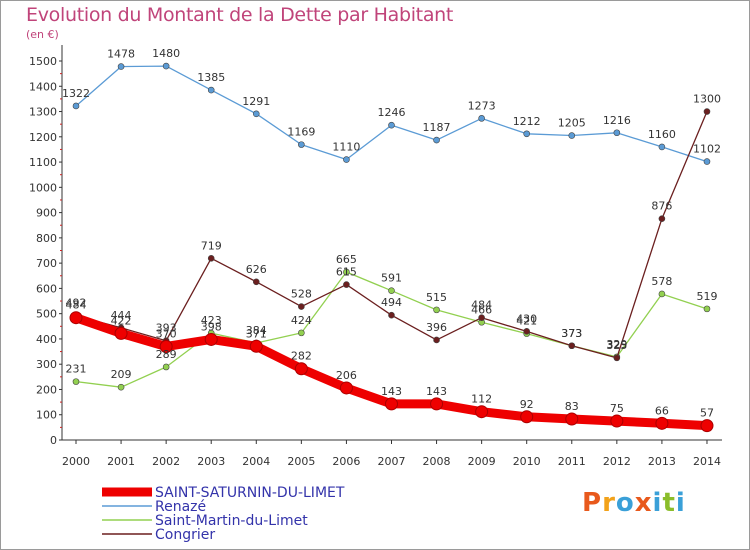  Describe the element at coordinates (121, 374) in the screenshot. I see `point-label: 209` at that location.